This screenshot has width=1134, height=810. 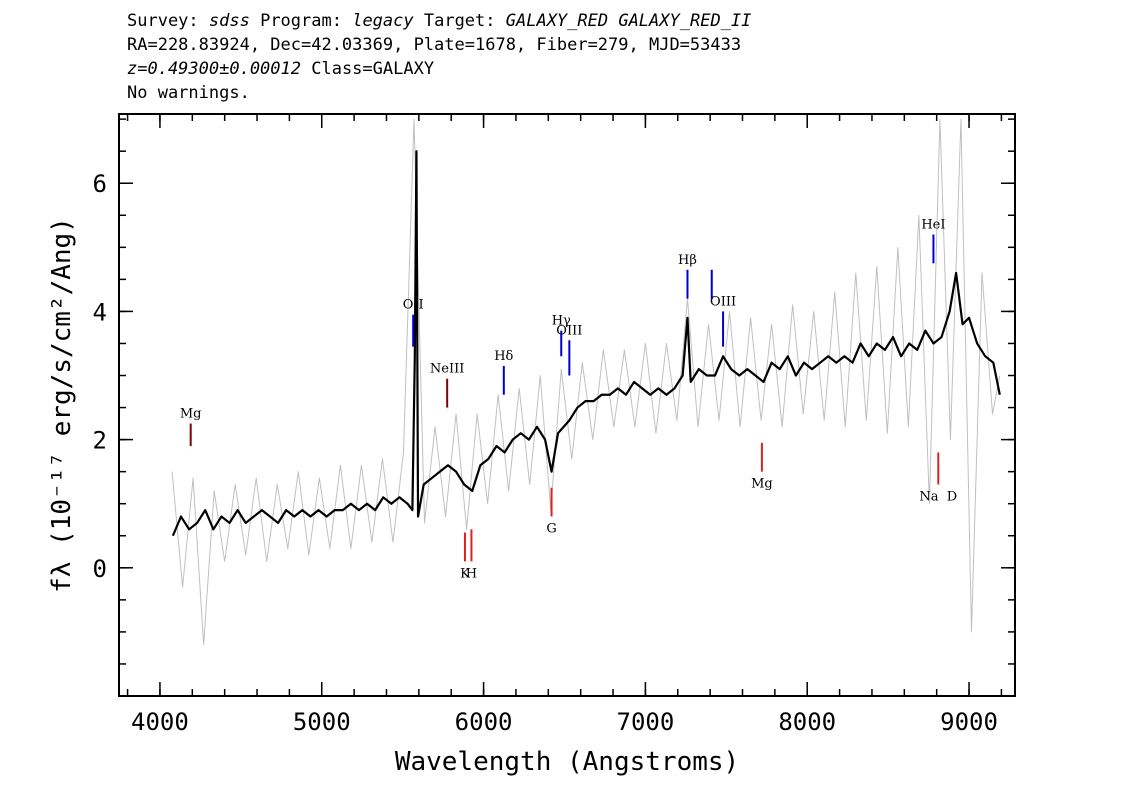 What do you see at coordinates (629, 21) in the screenshot?
I see `header-text: GALAXY_RED GALAXY_RED_II` at bounding box center [629, 21].